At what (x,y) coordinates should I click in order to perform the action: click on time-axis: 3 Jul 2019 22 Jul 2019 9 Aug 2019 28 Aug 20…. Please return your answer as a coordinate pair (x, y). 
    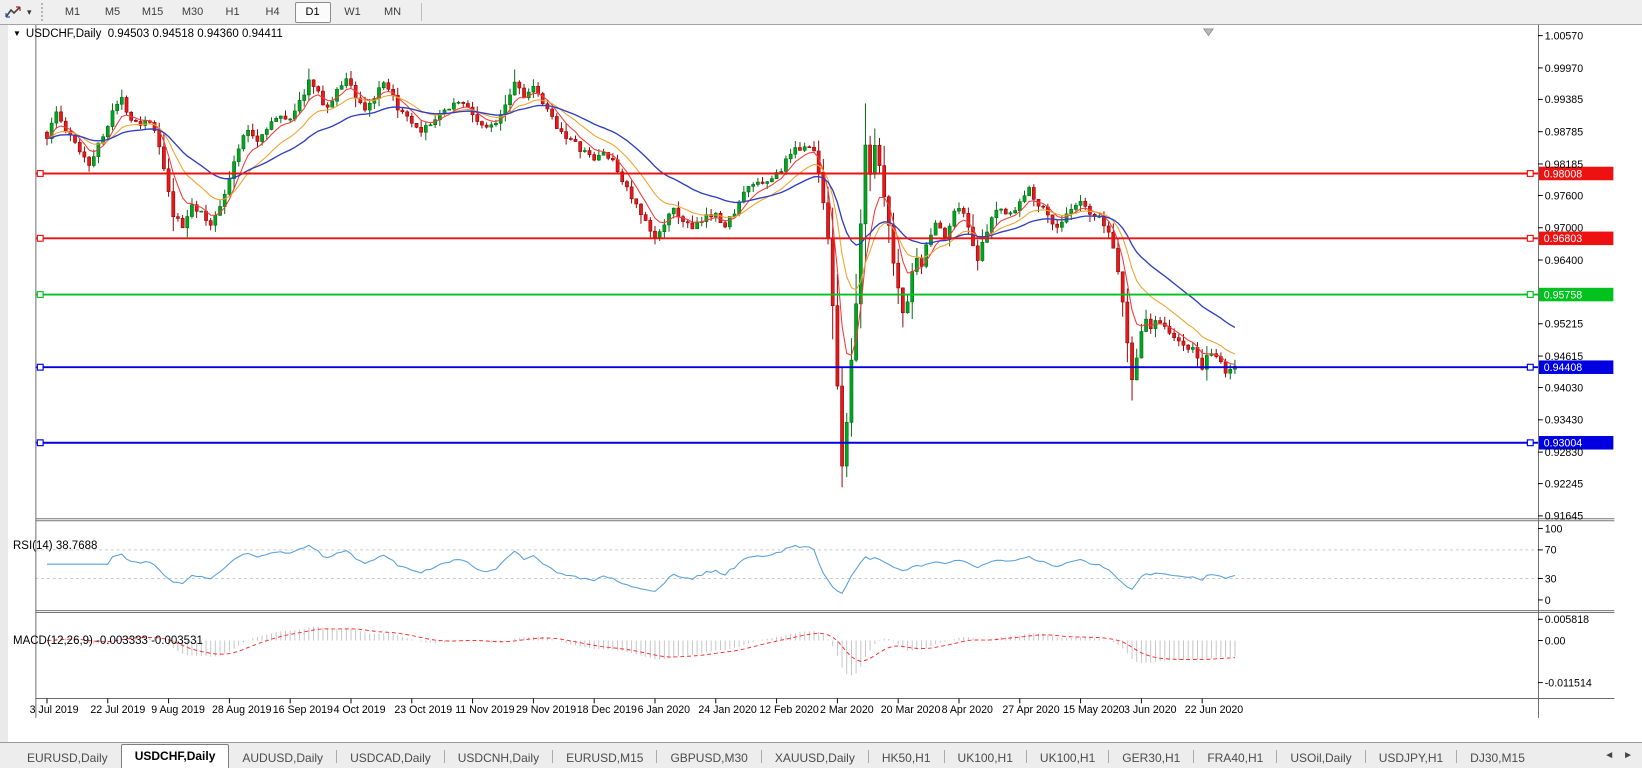
    Looking at the image, I should click on (637, 707).